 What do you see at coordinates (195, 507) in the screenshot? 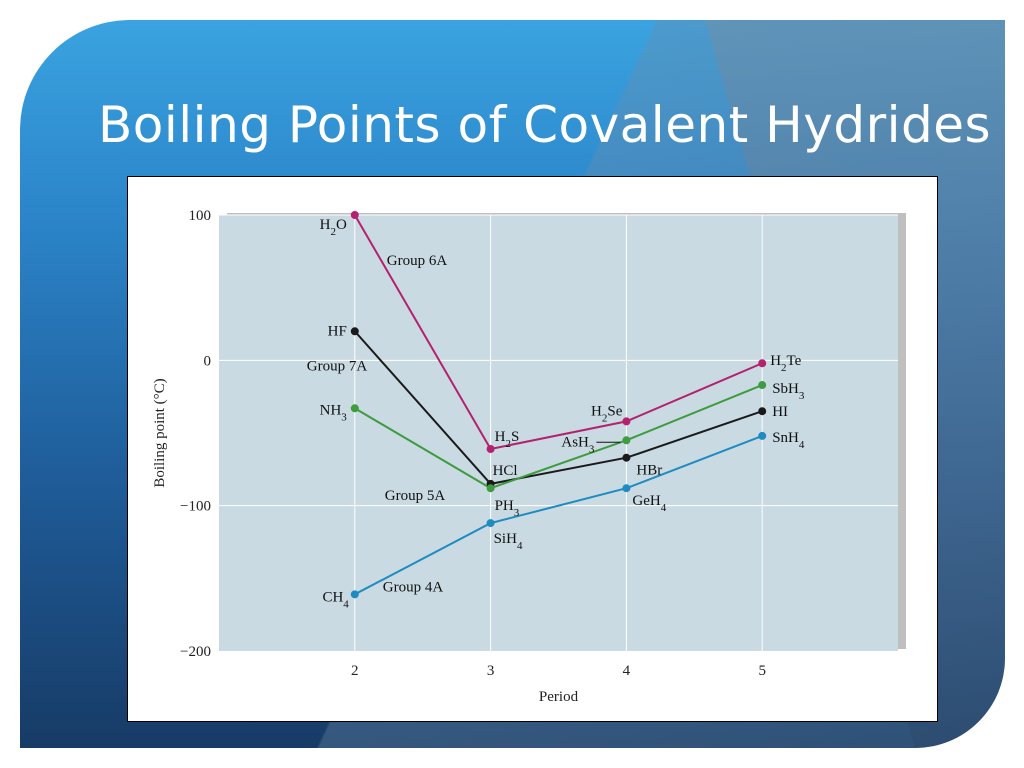
I see `y-tick-label: −100` at bounding box center [195, 507].